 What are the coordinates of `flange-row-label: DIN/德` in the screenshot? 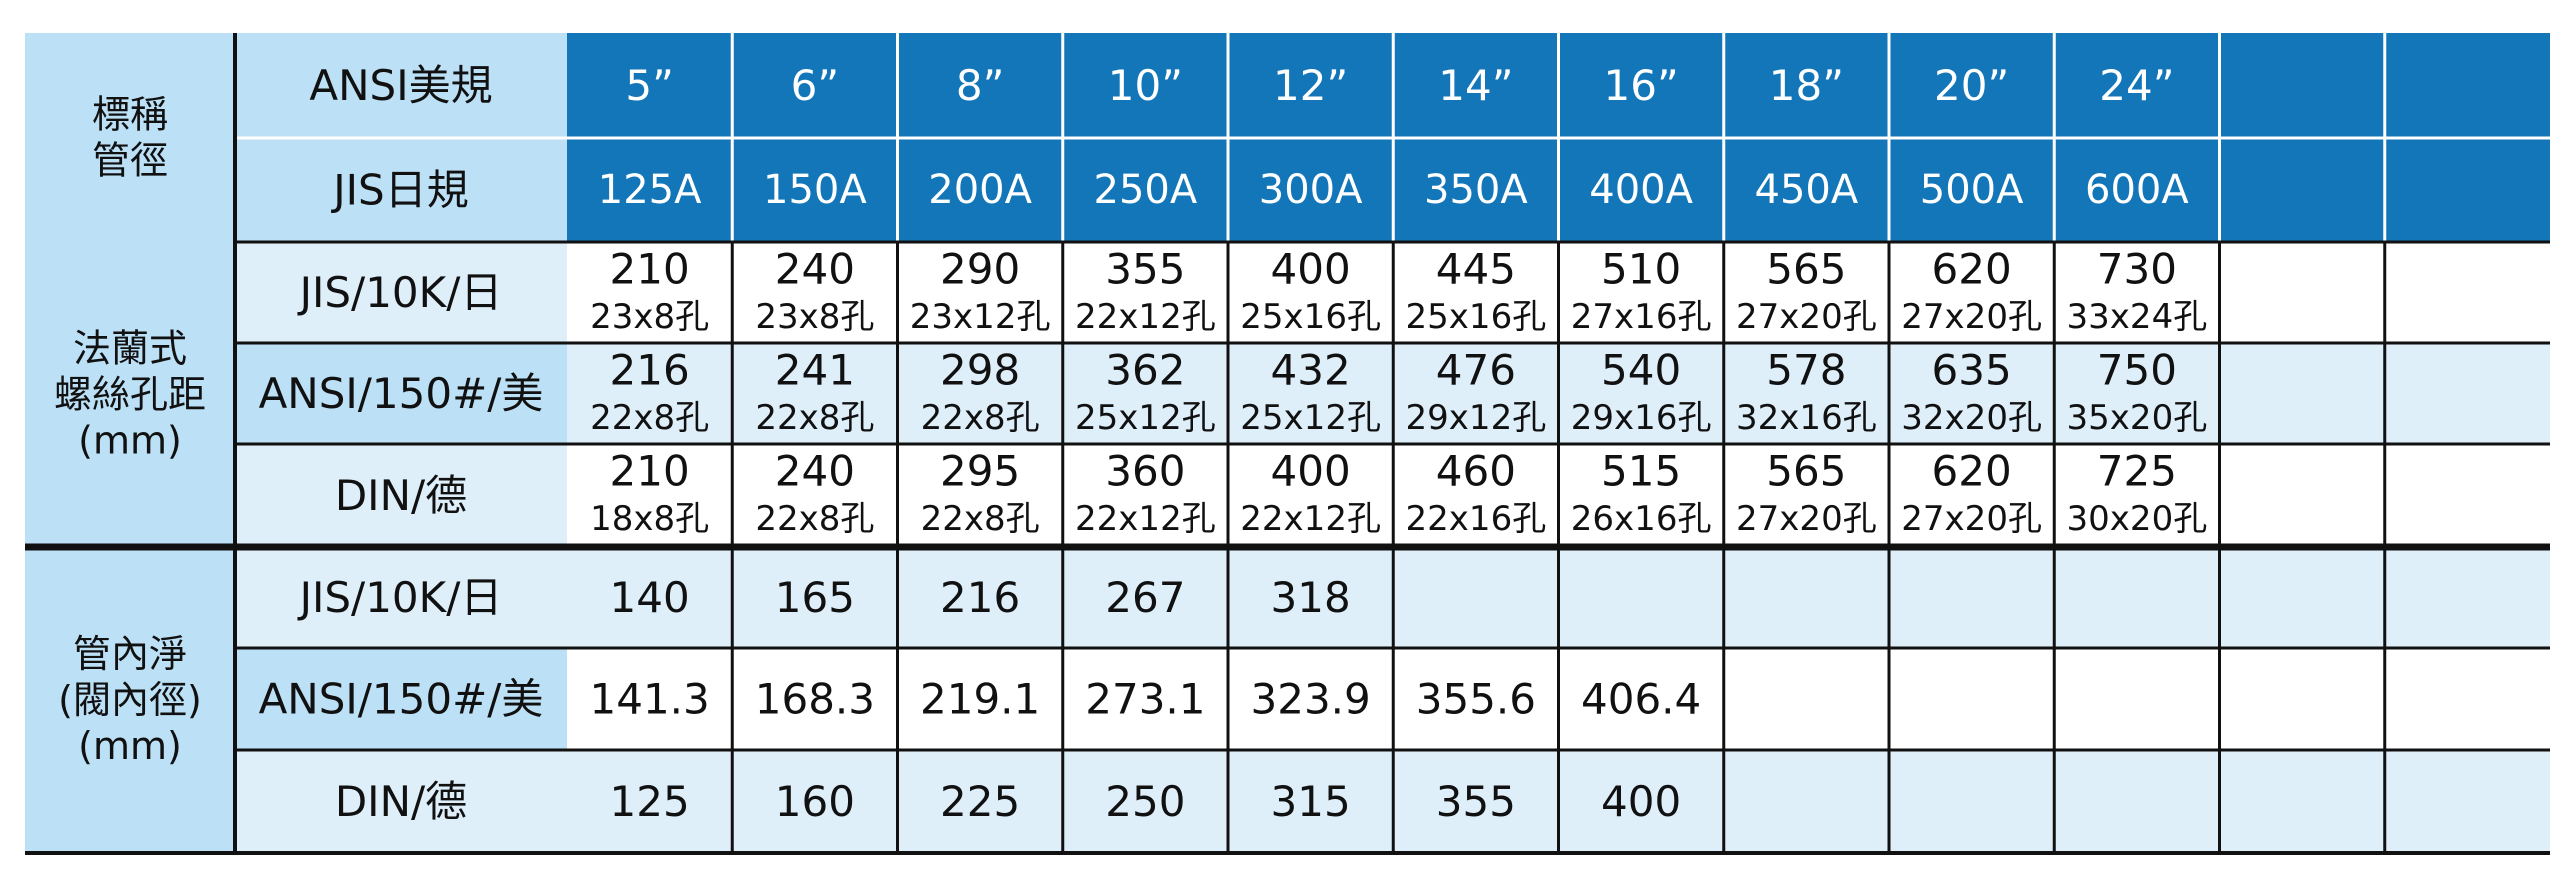 It's located at (401, 495).